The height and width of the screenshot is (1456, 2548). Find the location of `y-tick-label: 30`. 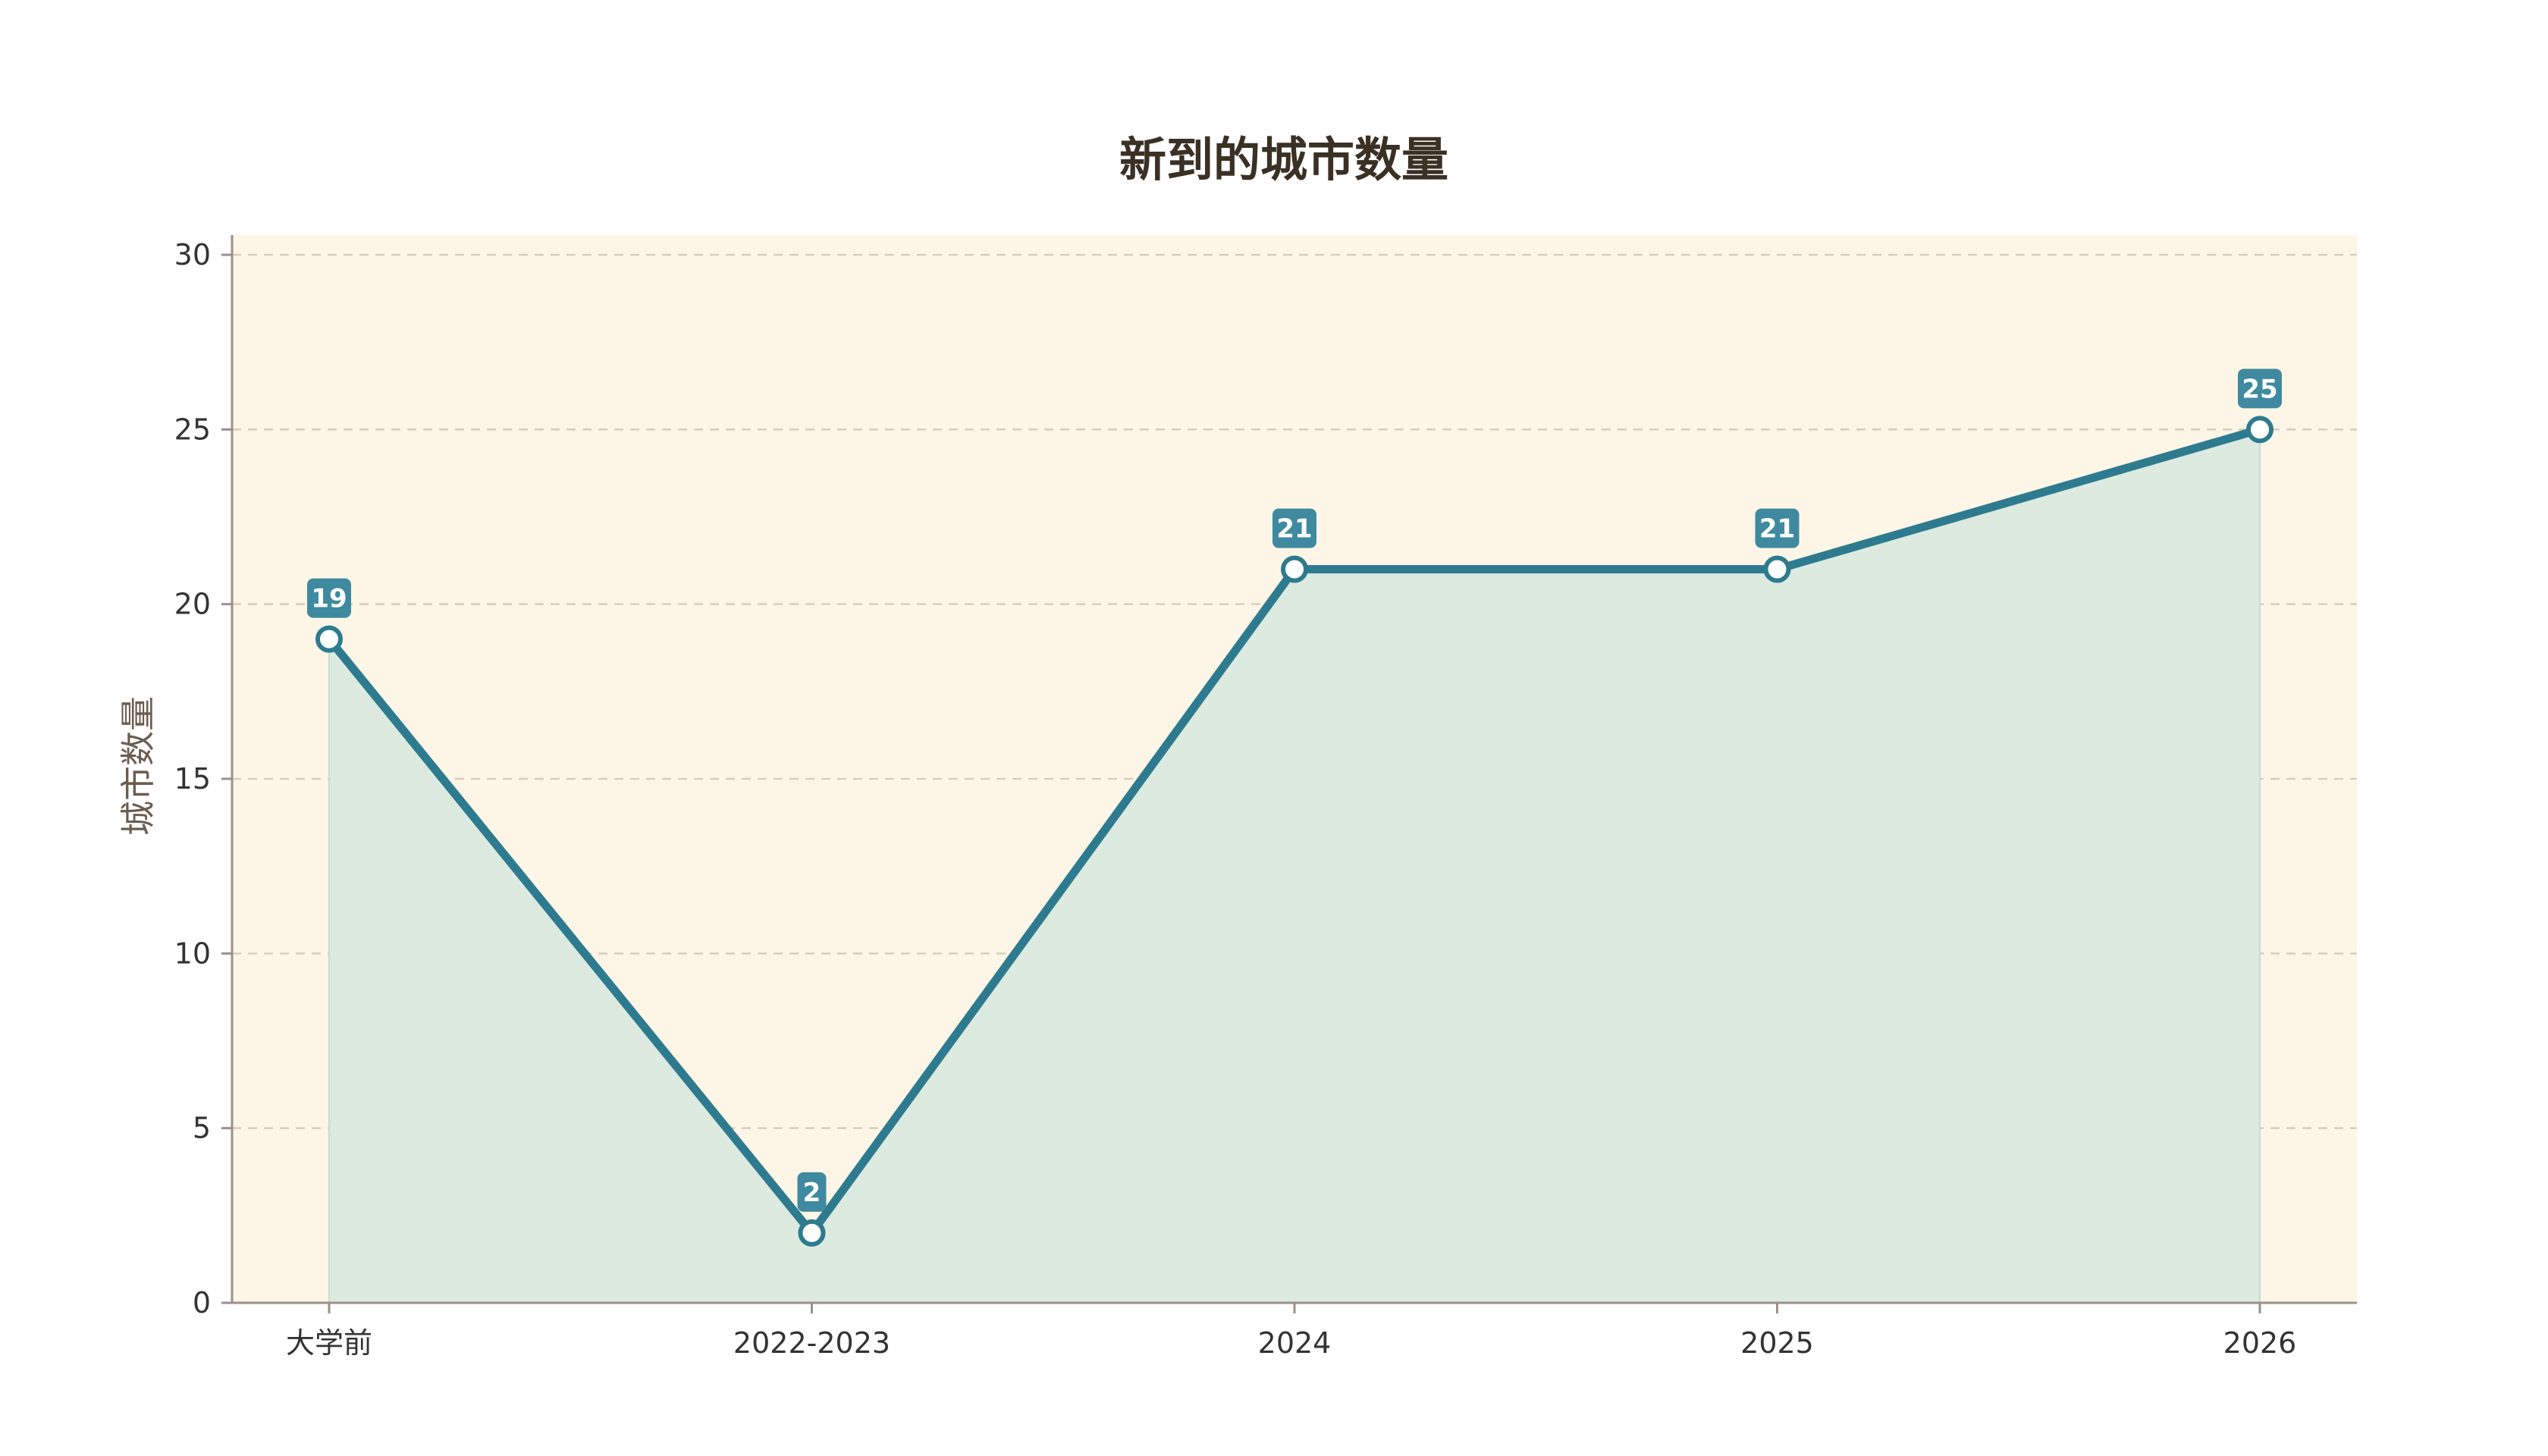

y-tick-label: 30 is located at coordinates (192, 254).